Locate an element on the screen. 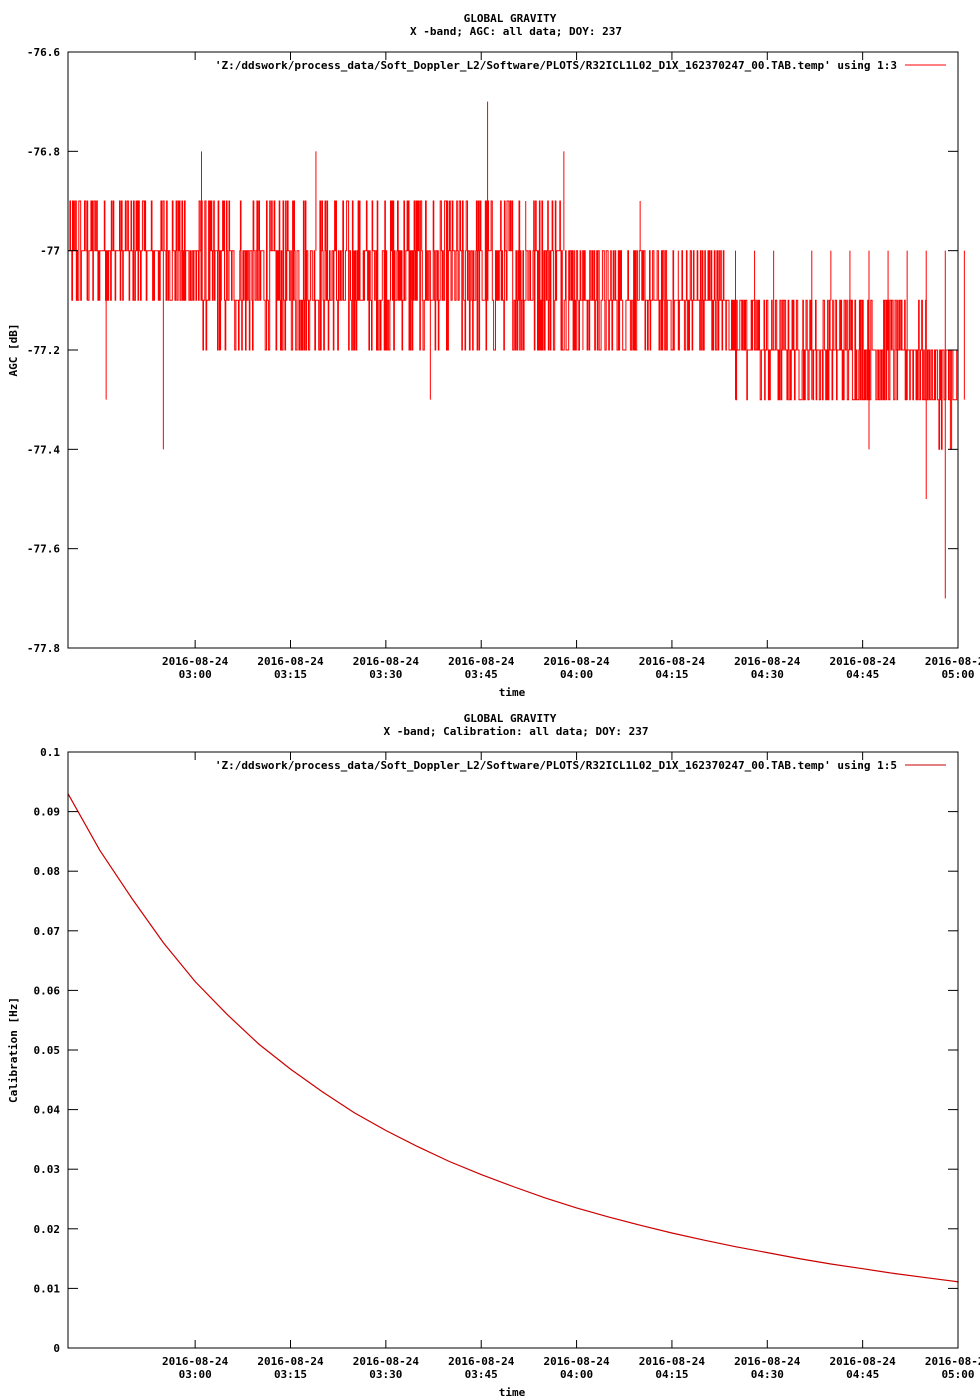  agc-x-tick-time: 05:00 is located at coordinates (957, 674).